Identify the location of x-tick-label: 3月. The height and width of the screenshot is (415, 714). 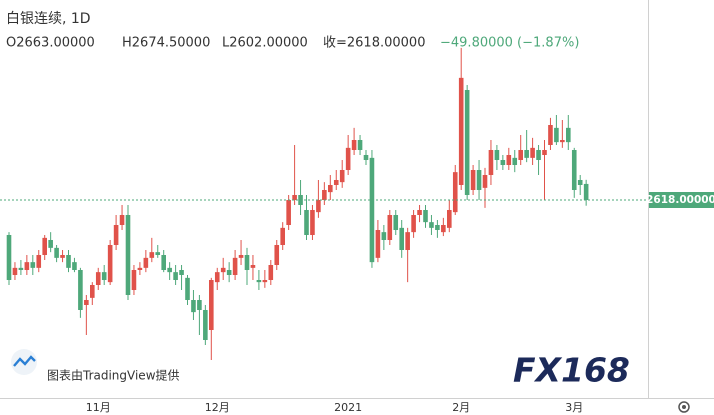
(574, 407).